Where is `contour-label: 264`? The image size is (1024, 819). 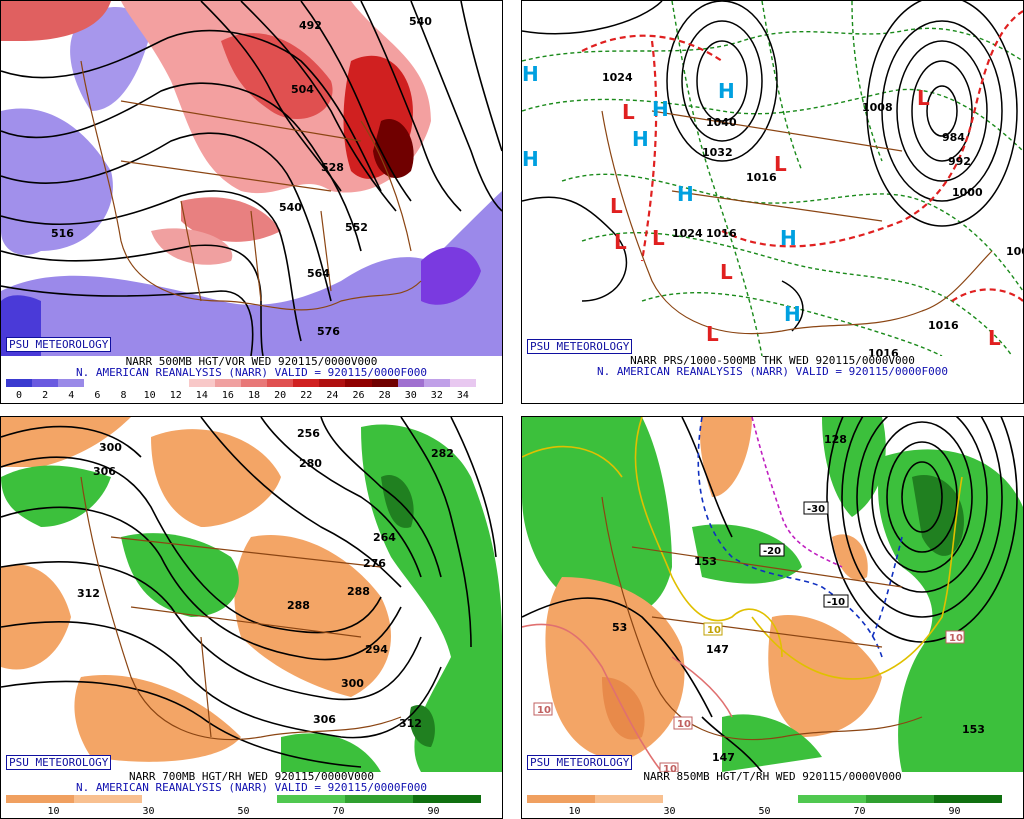
contour-label: 264 is located at coordinates (384, 537).